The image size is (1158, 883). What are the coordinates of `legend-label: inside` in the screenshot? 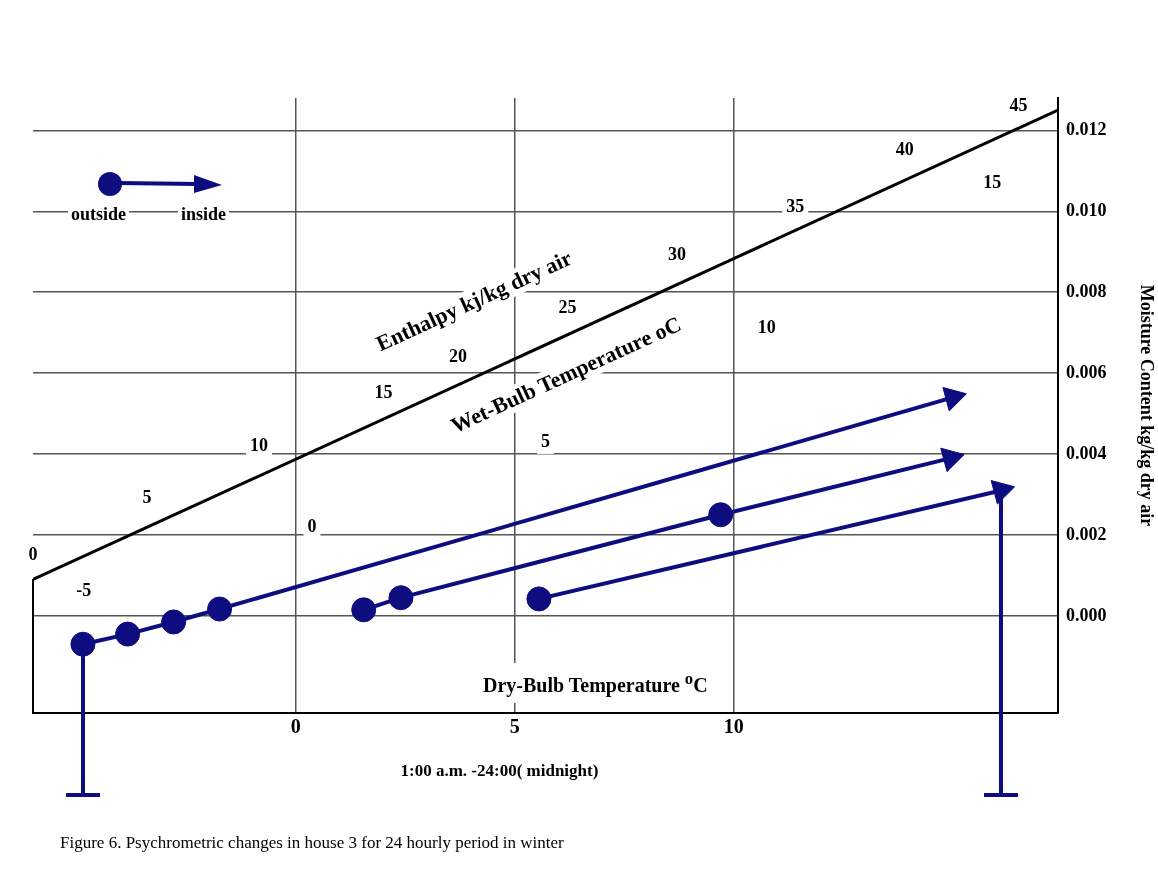 It's located at (204, 214).